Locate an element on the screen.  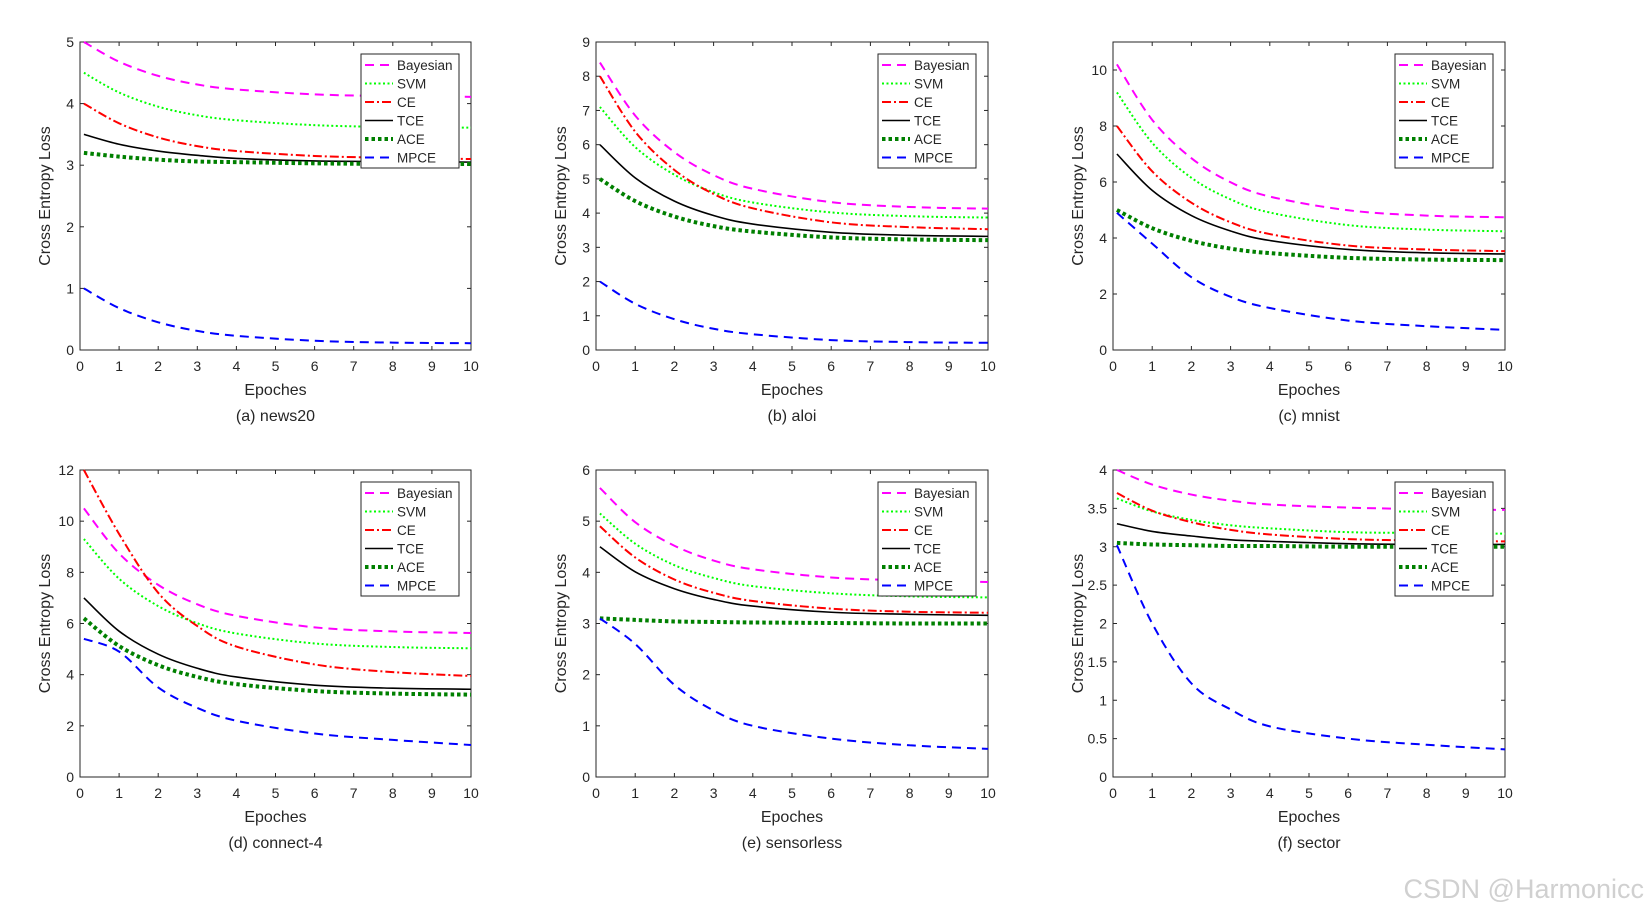
x-tick-label: 3 is located at coordinates (197, 793).